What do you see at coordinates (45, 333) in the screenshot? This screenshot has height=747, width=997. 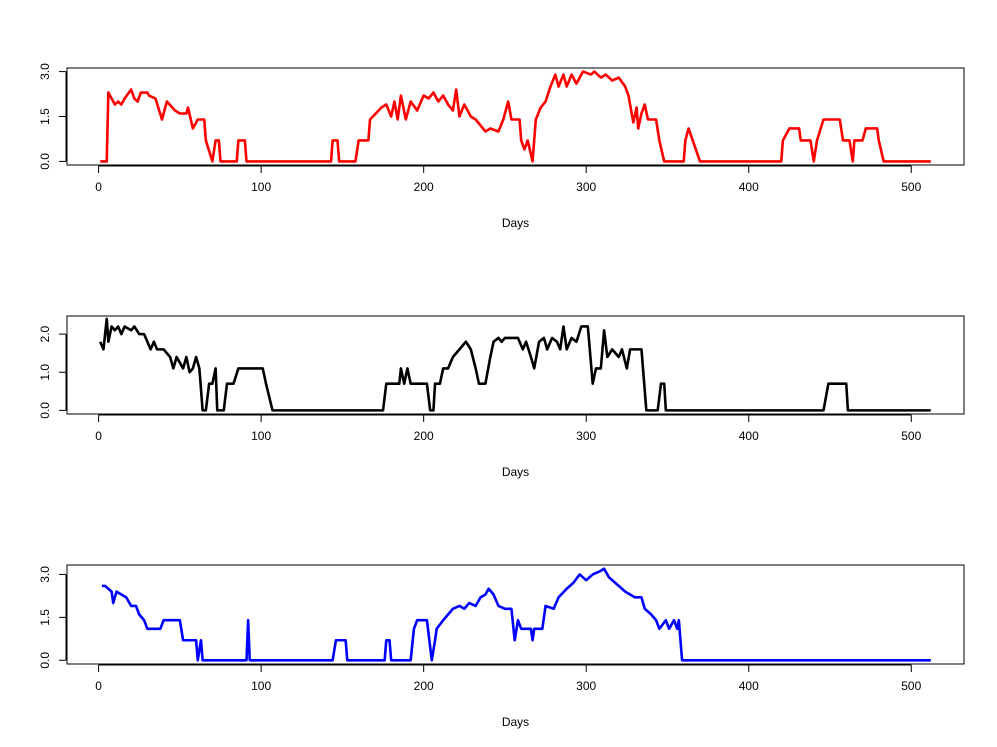 I see `y-tick-label: 2.0` at bounding box center [45, 333].